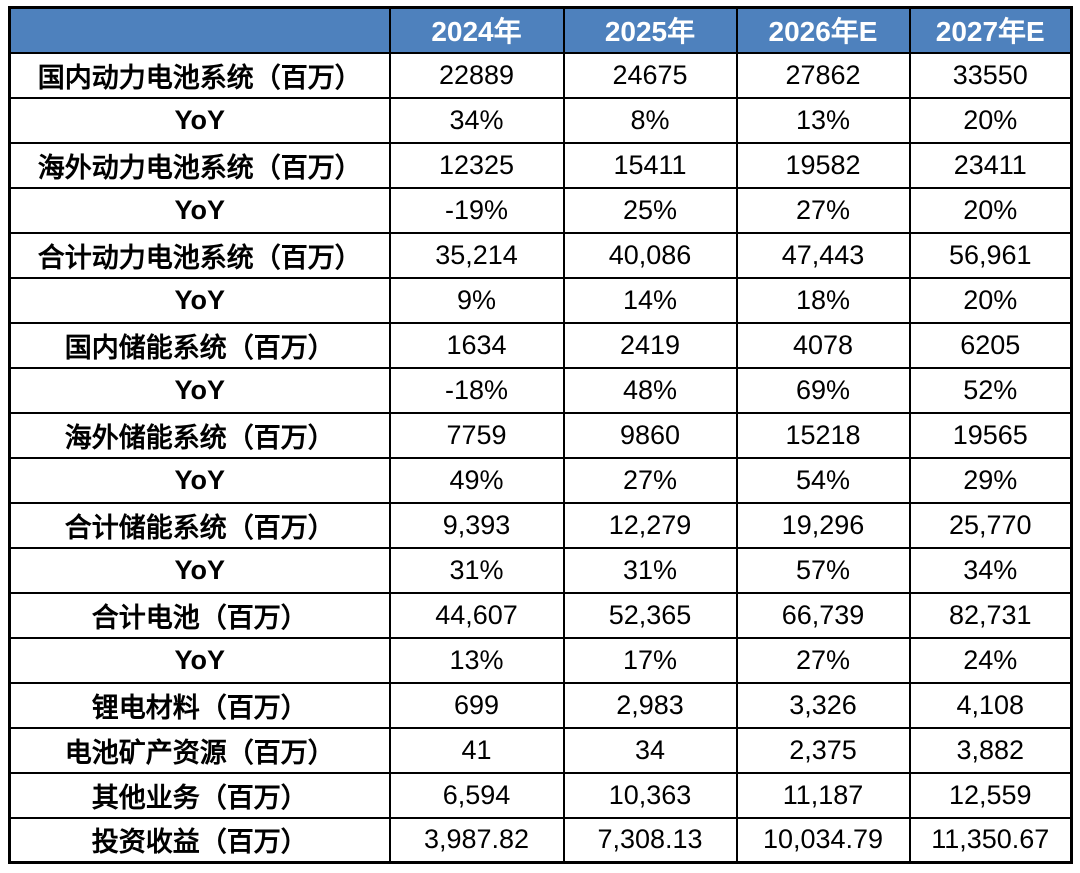 The height and width of the screenshot is (873, 1080). I want to click on value-cell: 15411, so click(650, 165).